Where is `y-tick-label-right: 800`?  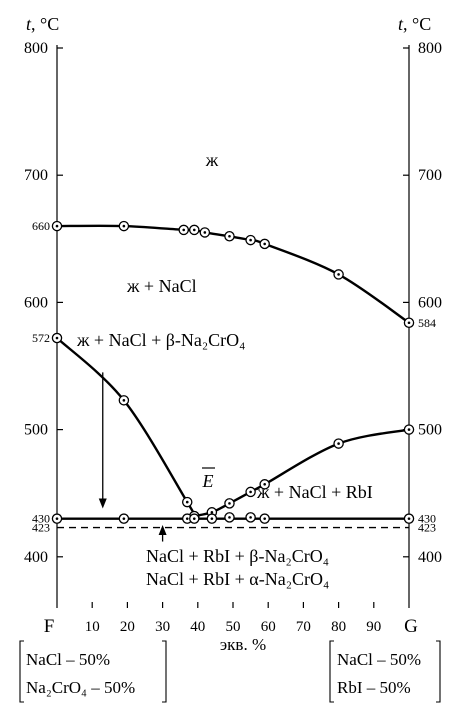 y-tick-label-right: 800 is located at coordinates (430, 48).